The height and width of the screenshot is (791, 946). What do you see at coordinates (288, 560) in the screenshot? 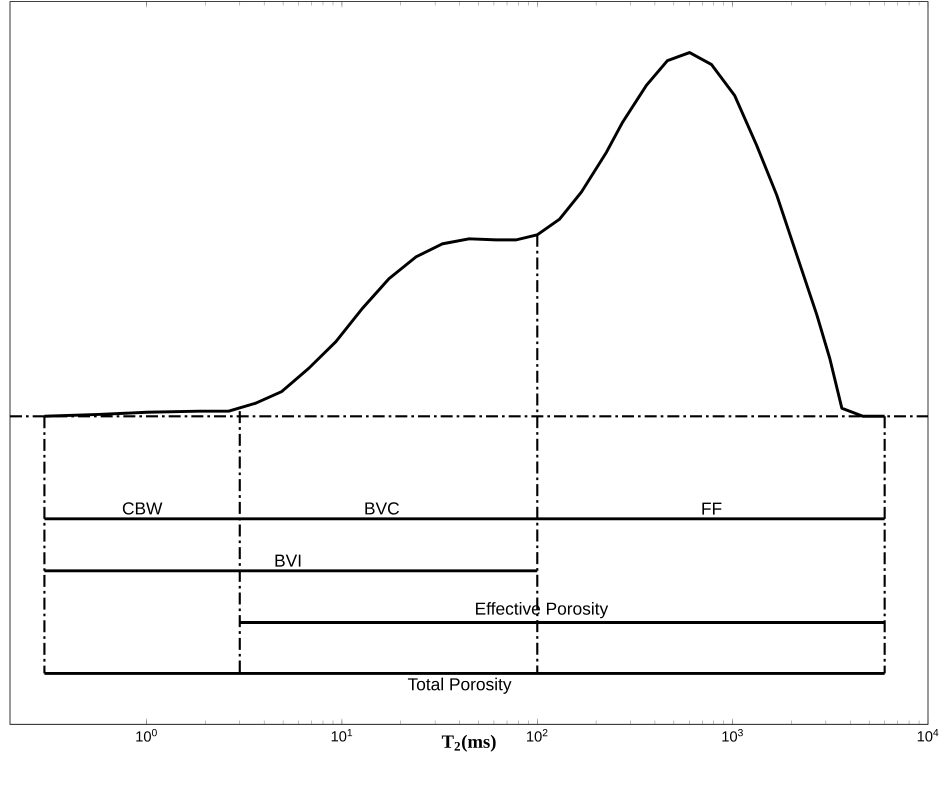
I see `annotation: BVI` at bounding box center [288, 560].